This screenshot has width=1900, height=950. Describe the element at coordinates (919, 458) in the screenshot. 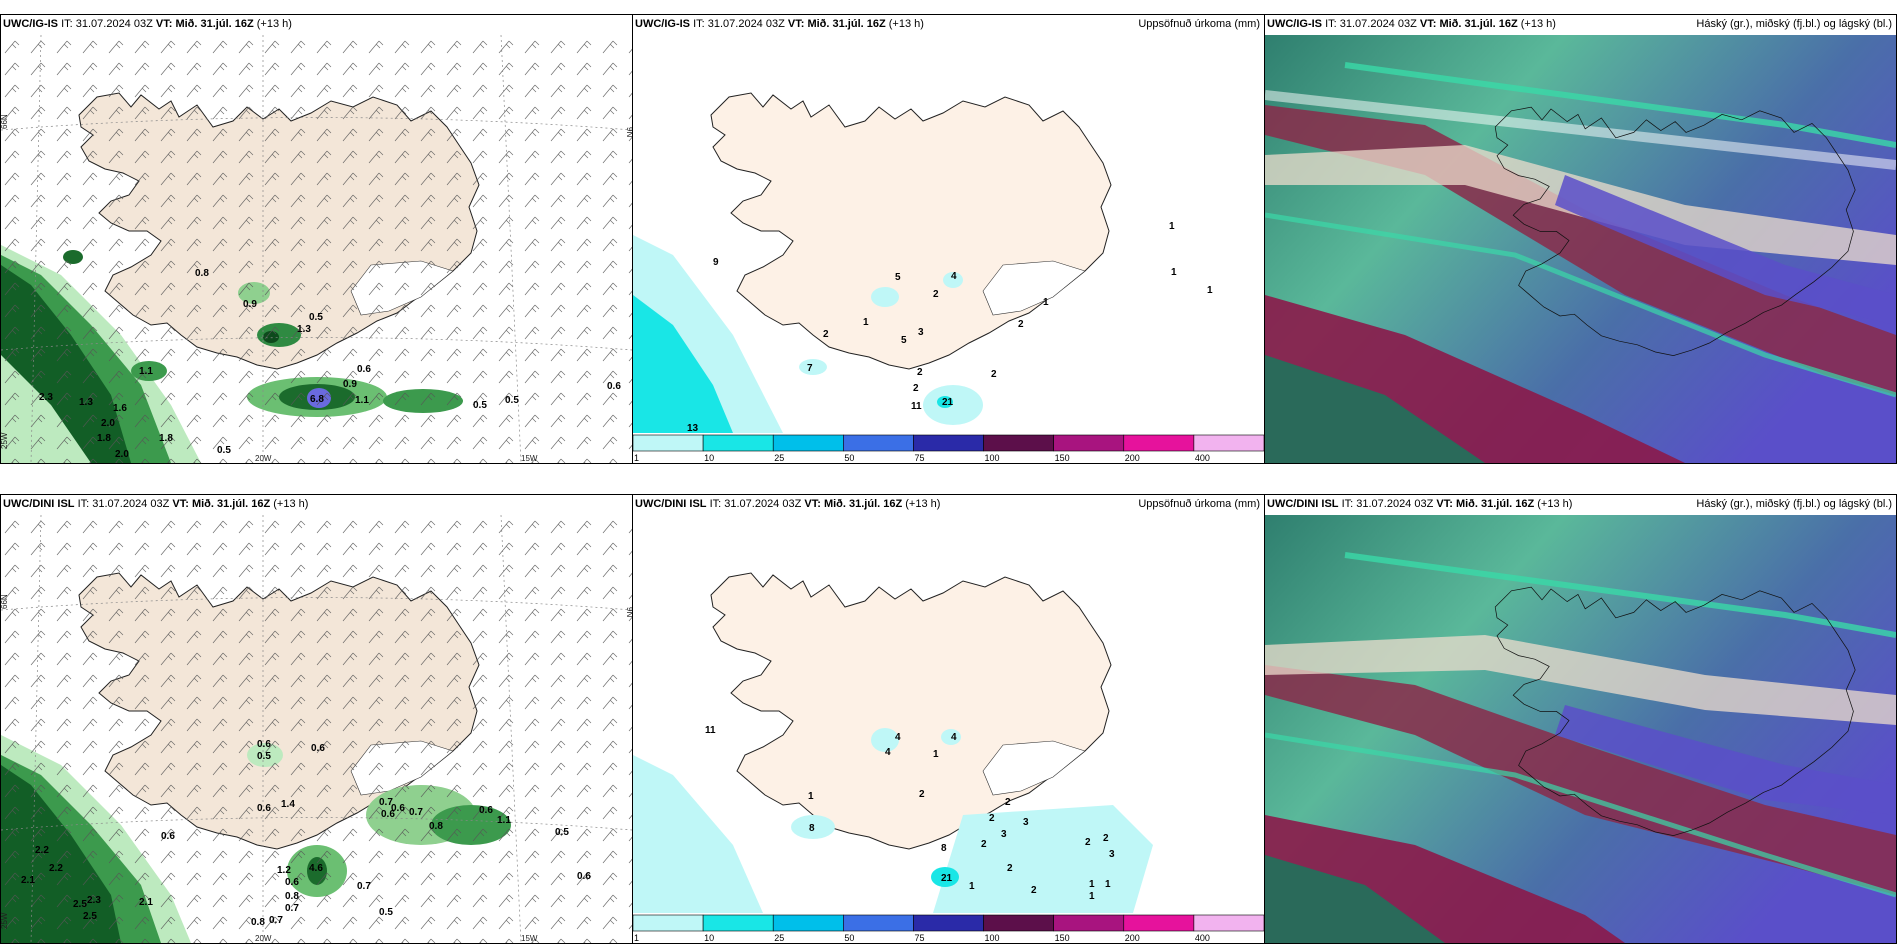

I see `colorbar-tick: 75` at that location.